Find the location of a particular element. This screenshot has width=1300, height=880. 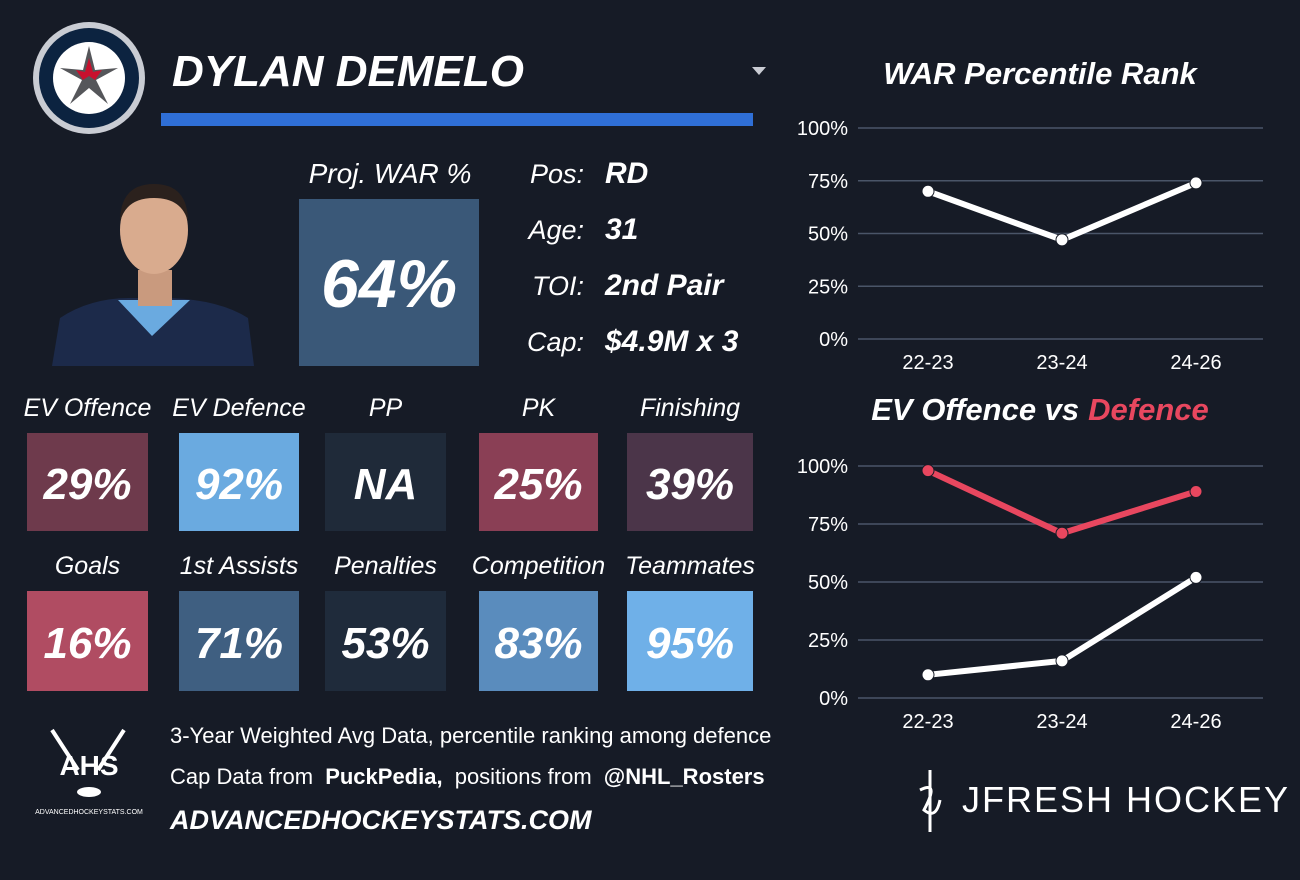

ahs-logo: AHS ADVANCEDHOCKEYSTATS.COM is located at coordinates (89, 772).